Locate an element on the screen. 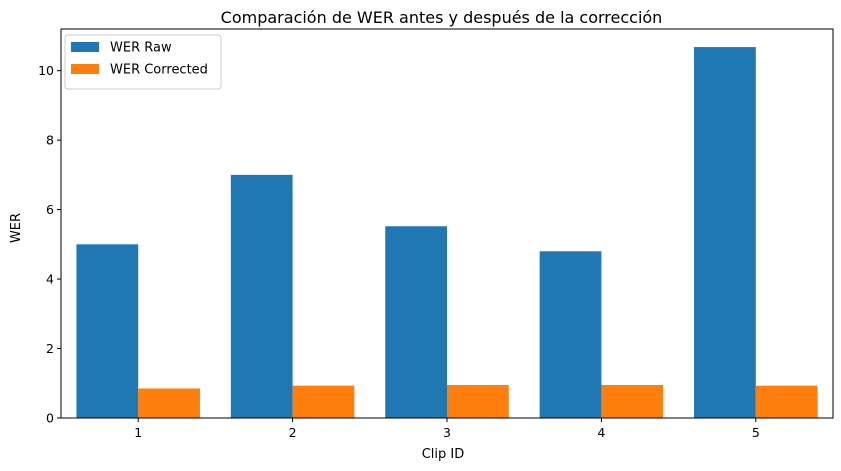  y-tick-label-0: 0 is located at coordinates (50, 418).